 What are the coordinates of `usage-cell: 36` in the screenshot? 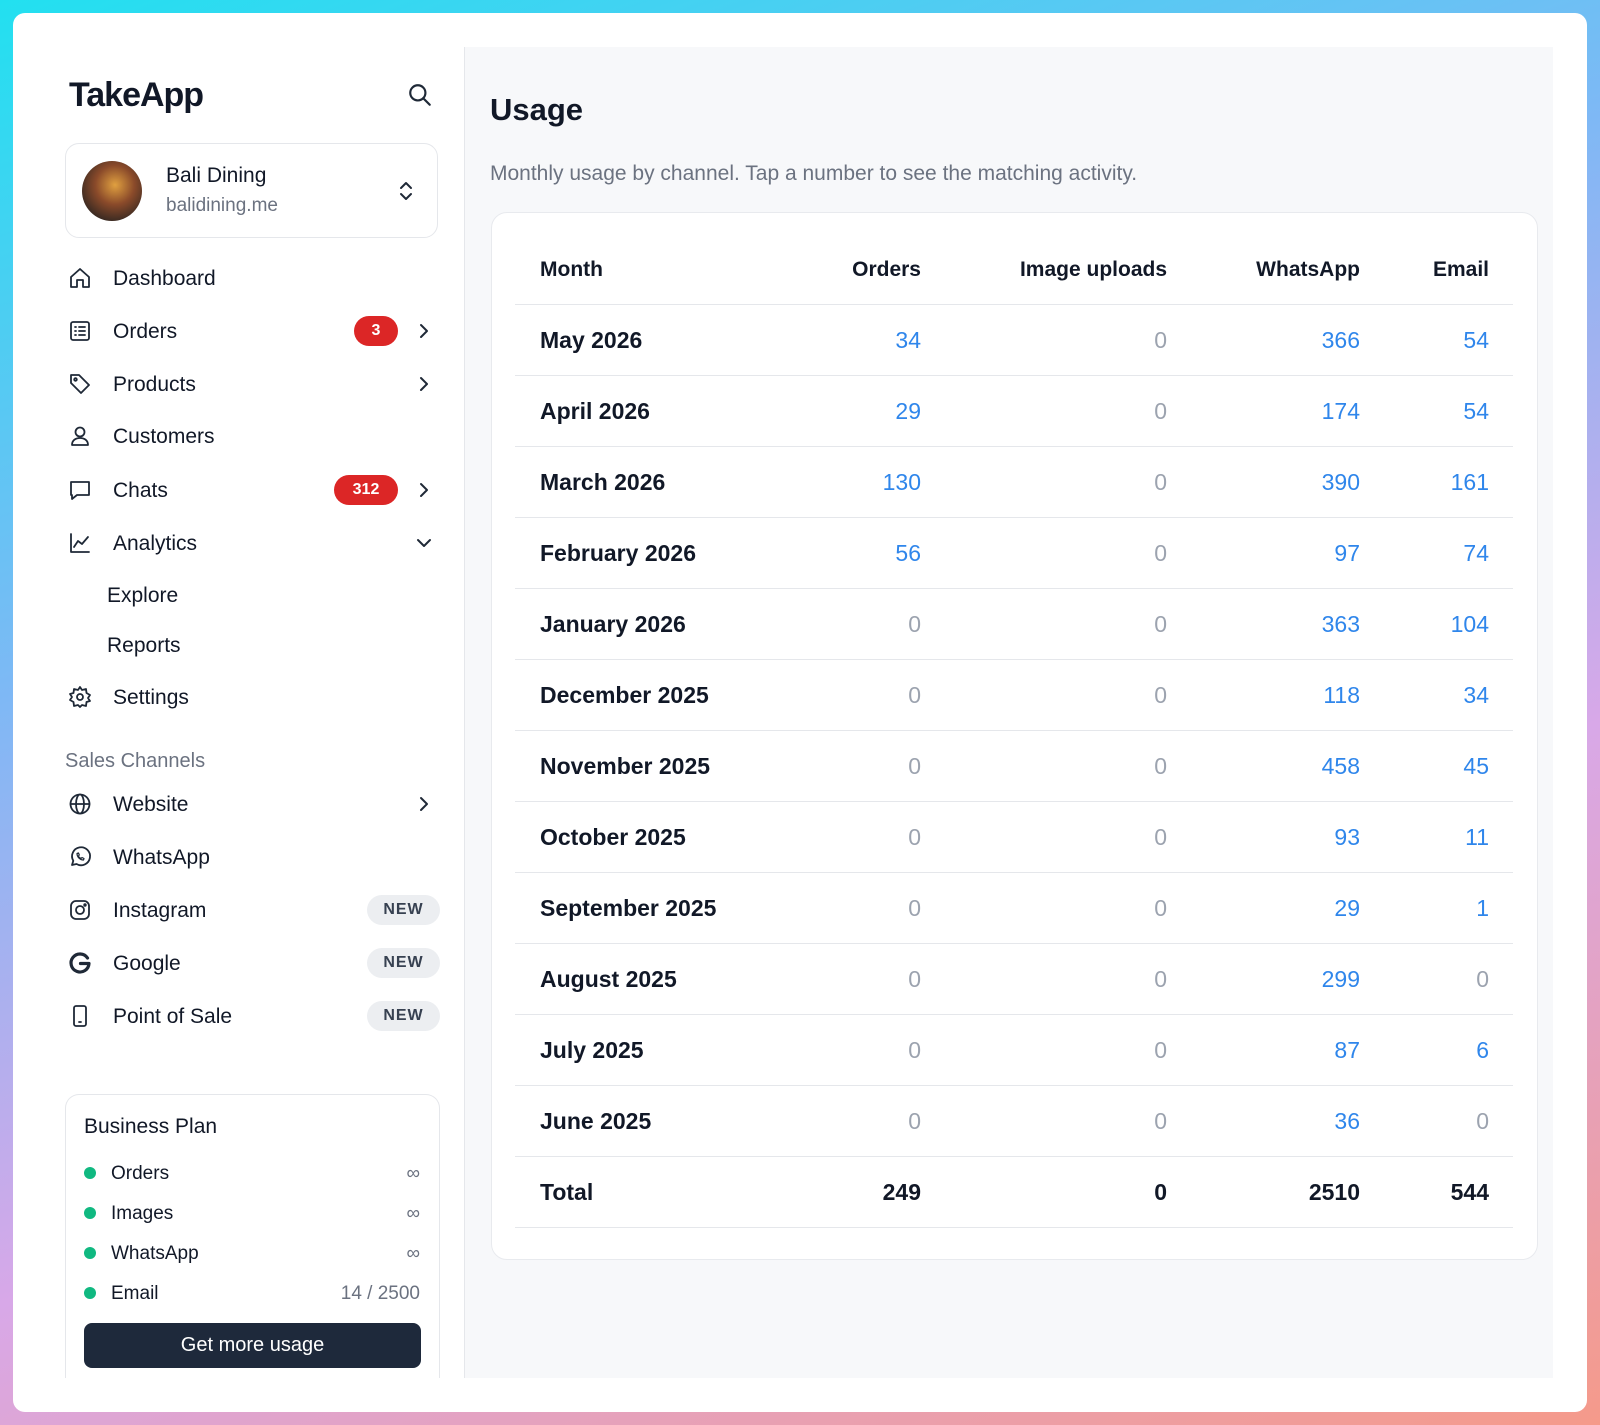 It's located at (1287, 1121).